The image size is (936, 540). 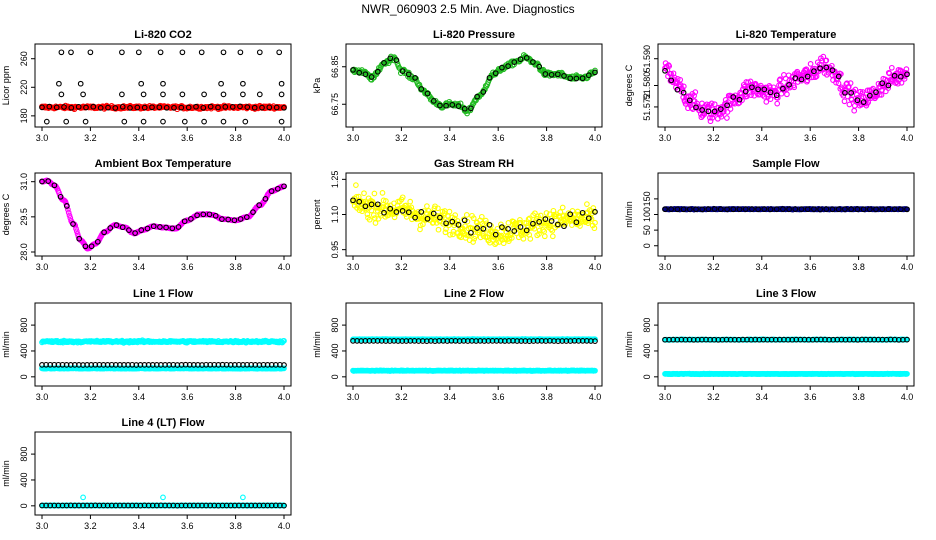 I want to click on series-all-top, so click(x=163, y=341).